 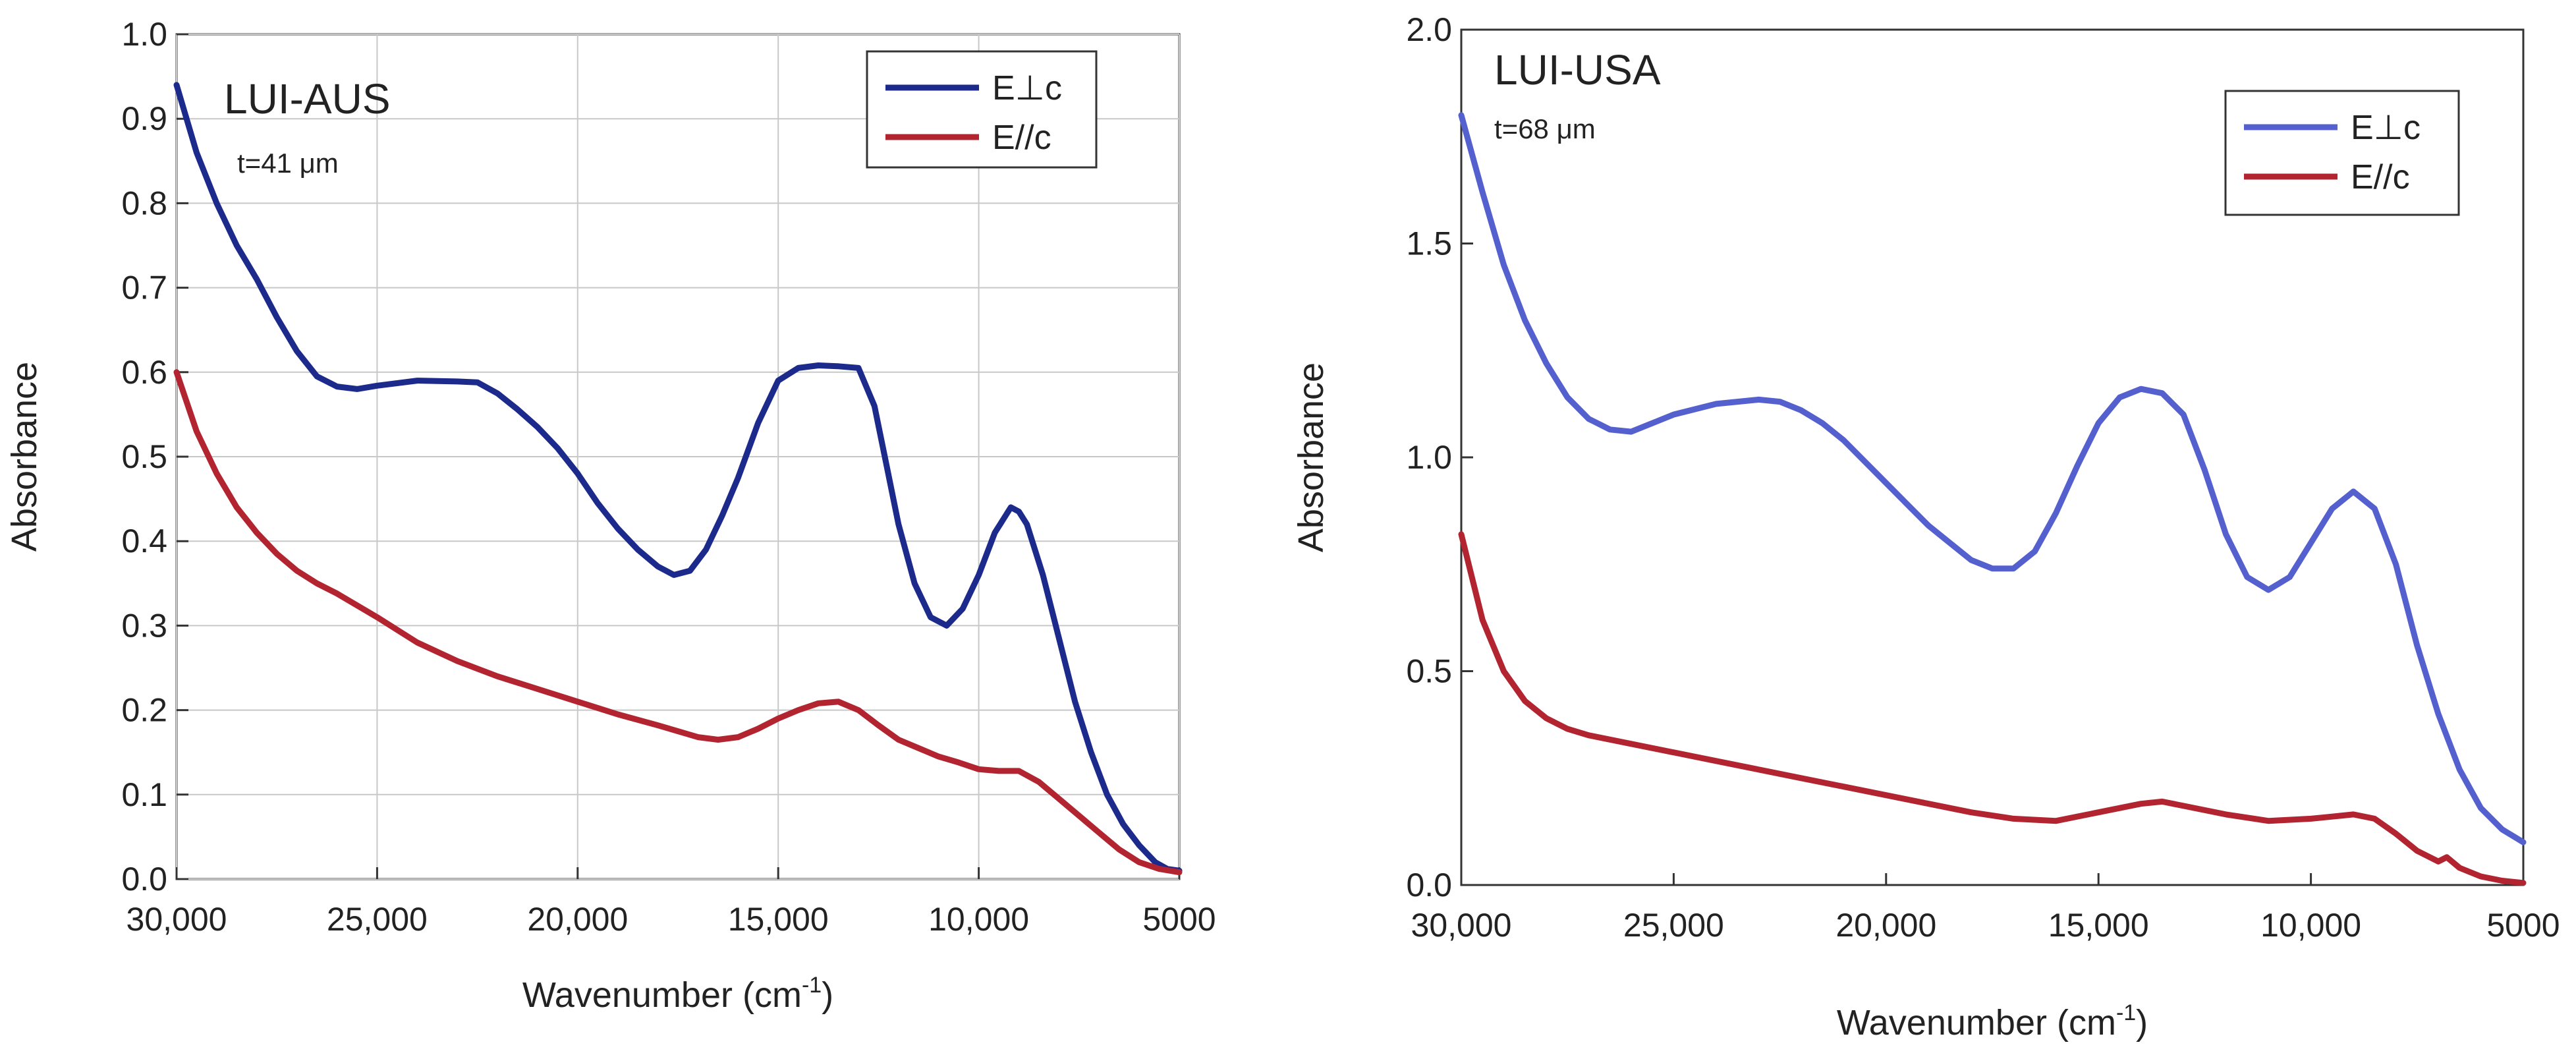 What do you see at coordinates (144, 794) in the screenshot?
I see `y-tick-label: 0.1` at bounding box center [144, 794].